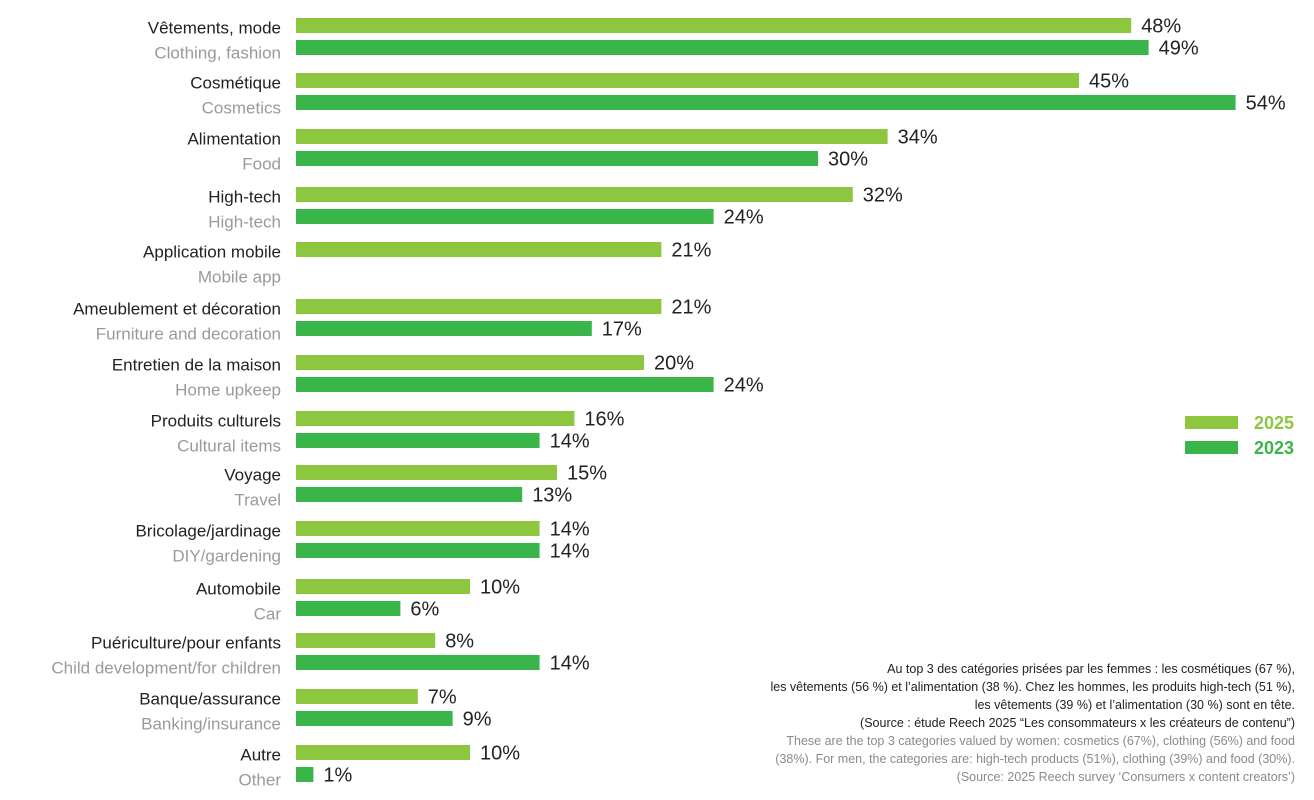  I want to click on category-label-en: Food, so click(261, 164).